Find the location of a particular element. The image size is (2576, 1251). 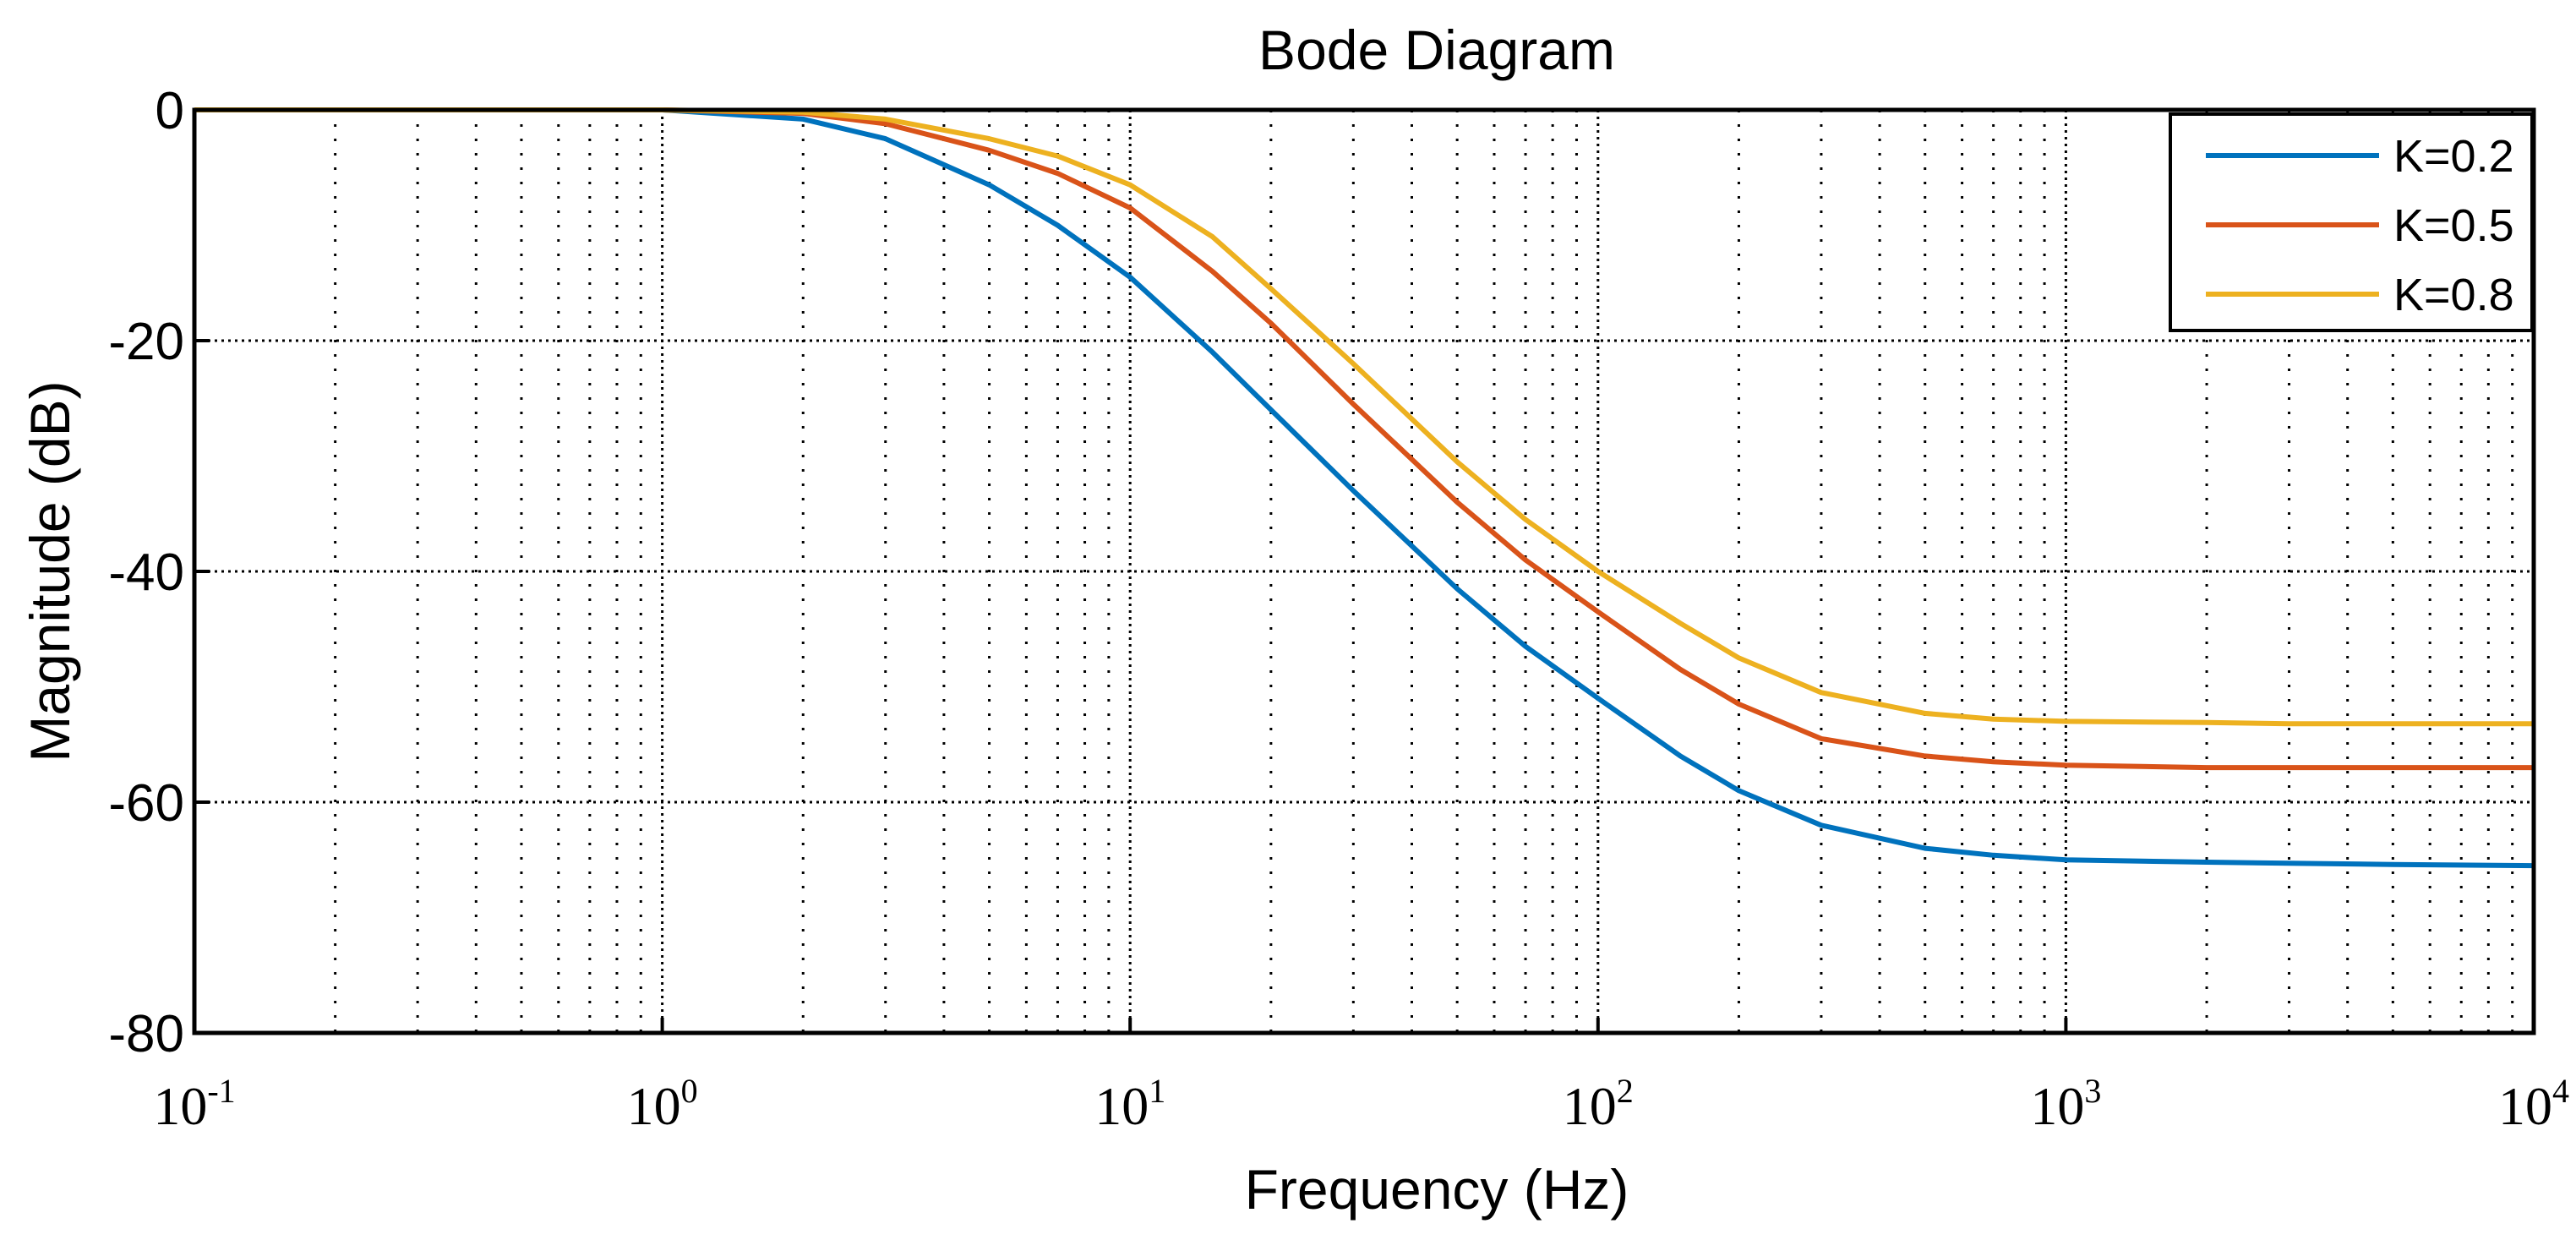

y-axis-label: Magnitude (dB) is located at coordinates (50, 571).